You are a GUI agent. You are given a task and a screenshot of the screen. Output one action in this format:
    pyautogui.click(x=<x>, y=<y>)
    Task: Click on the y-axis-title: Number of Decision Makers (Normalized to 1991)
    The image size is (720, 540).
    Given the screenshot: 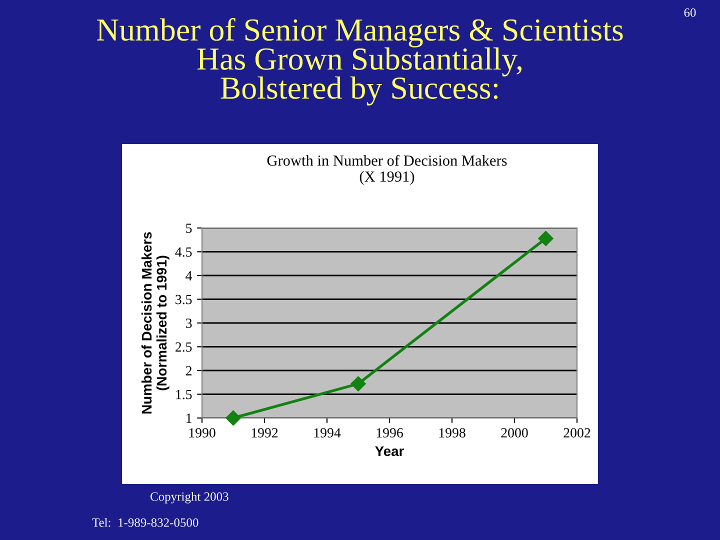 What is the action you would take?
    pyautogui.click(x=155, y=323)
    